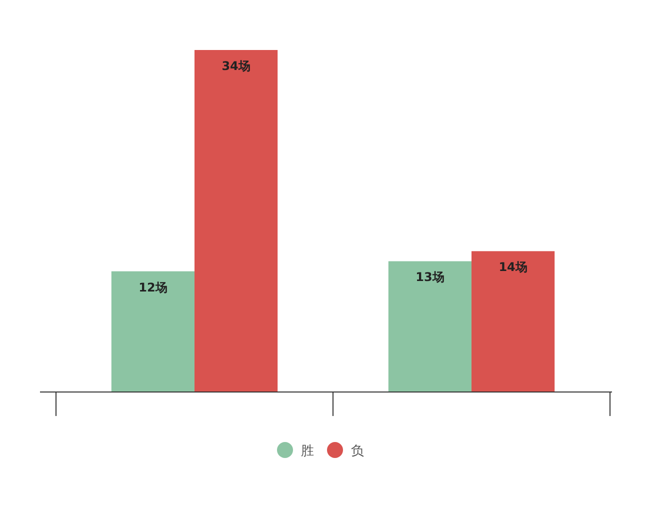  Describe the element at coordinates (513, 267) in the screenshot. I see `data-label: 14场` at that location.